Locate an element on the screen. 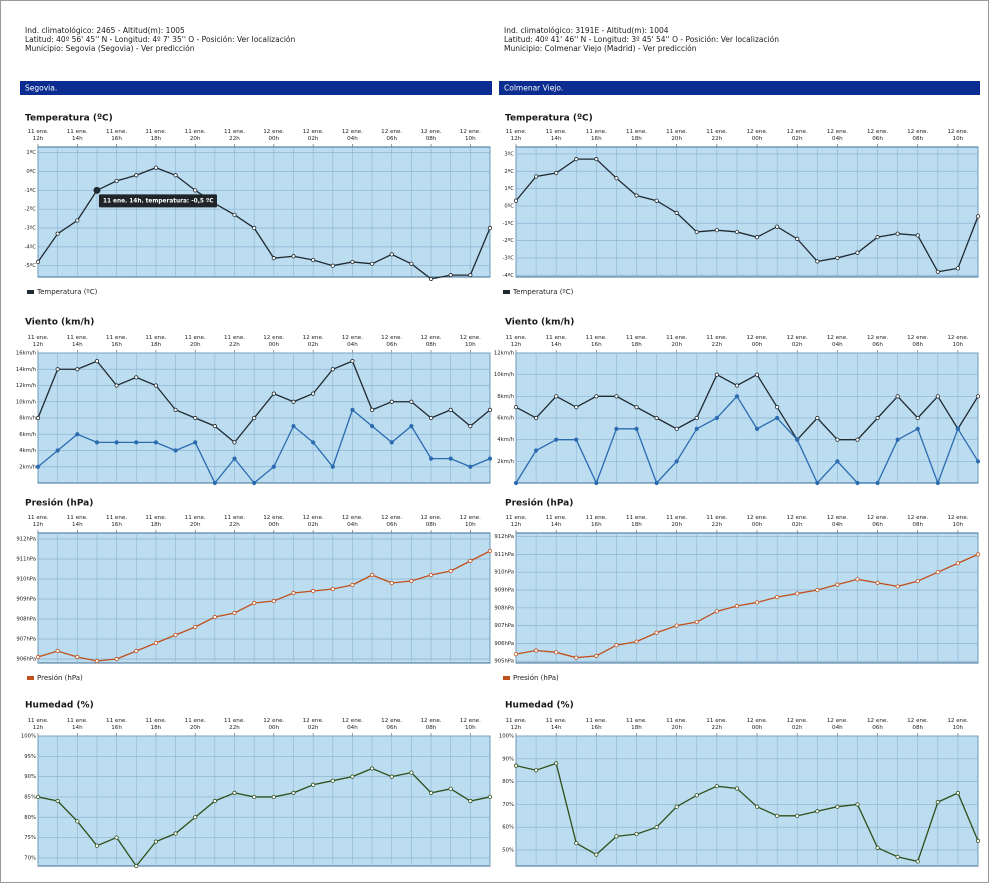  y-tick-label: 6km/h is located at coordinates (27, 435).